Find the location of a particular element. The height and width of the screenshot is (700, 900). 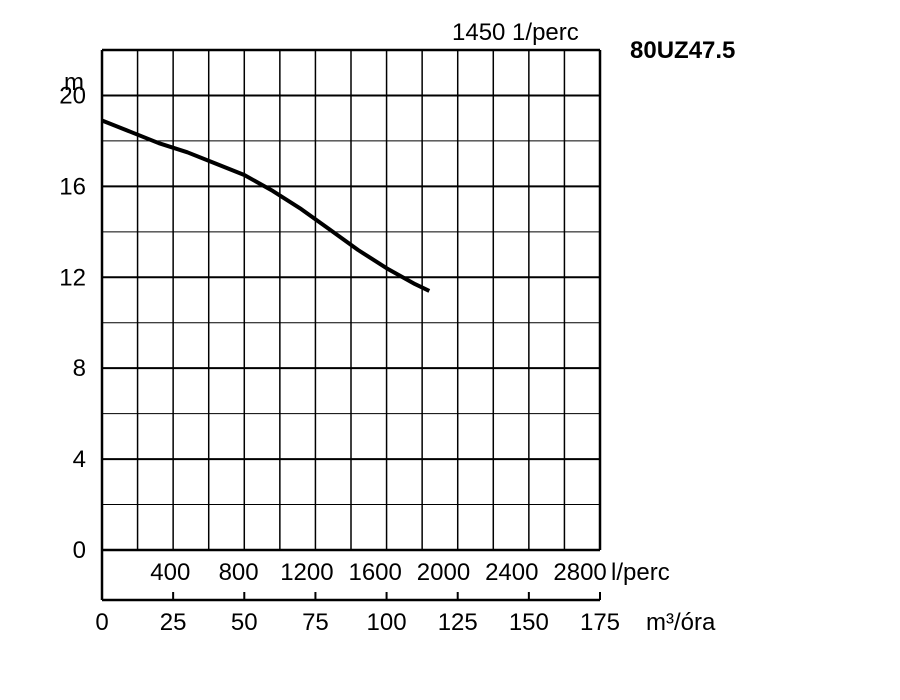

x-tick-label-m3h: 125 is located at coordinates (458, 622).